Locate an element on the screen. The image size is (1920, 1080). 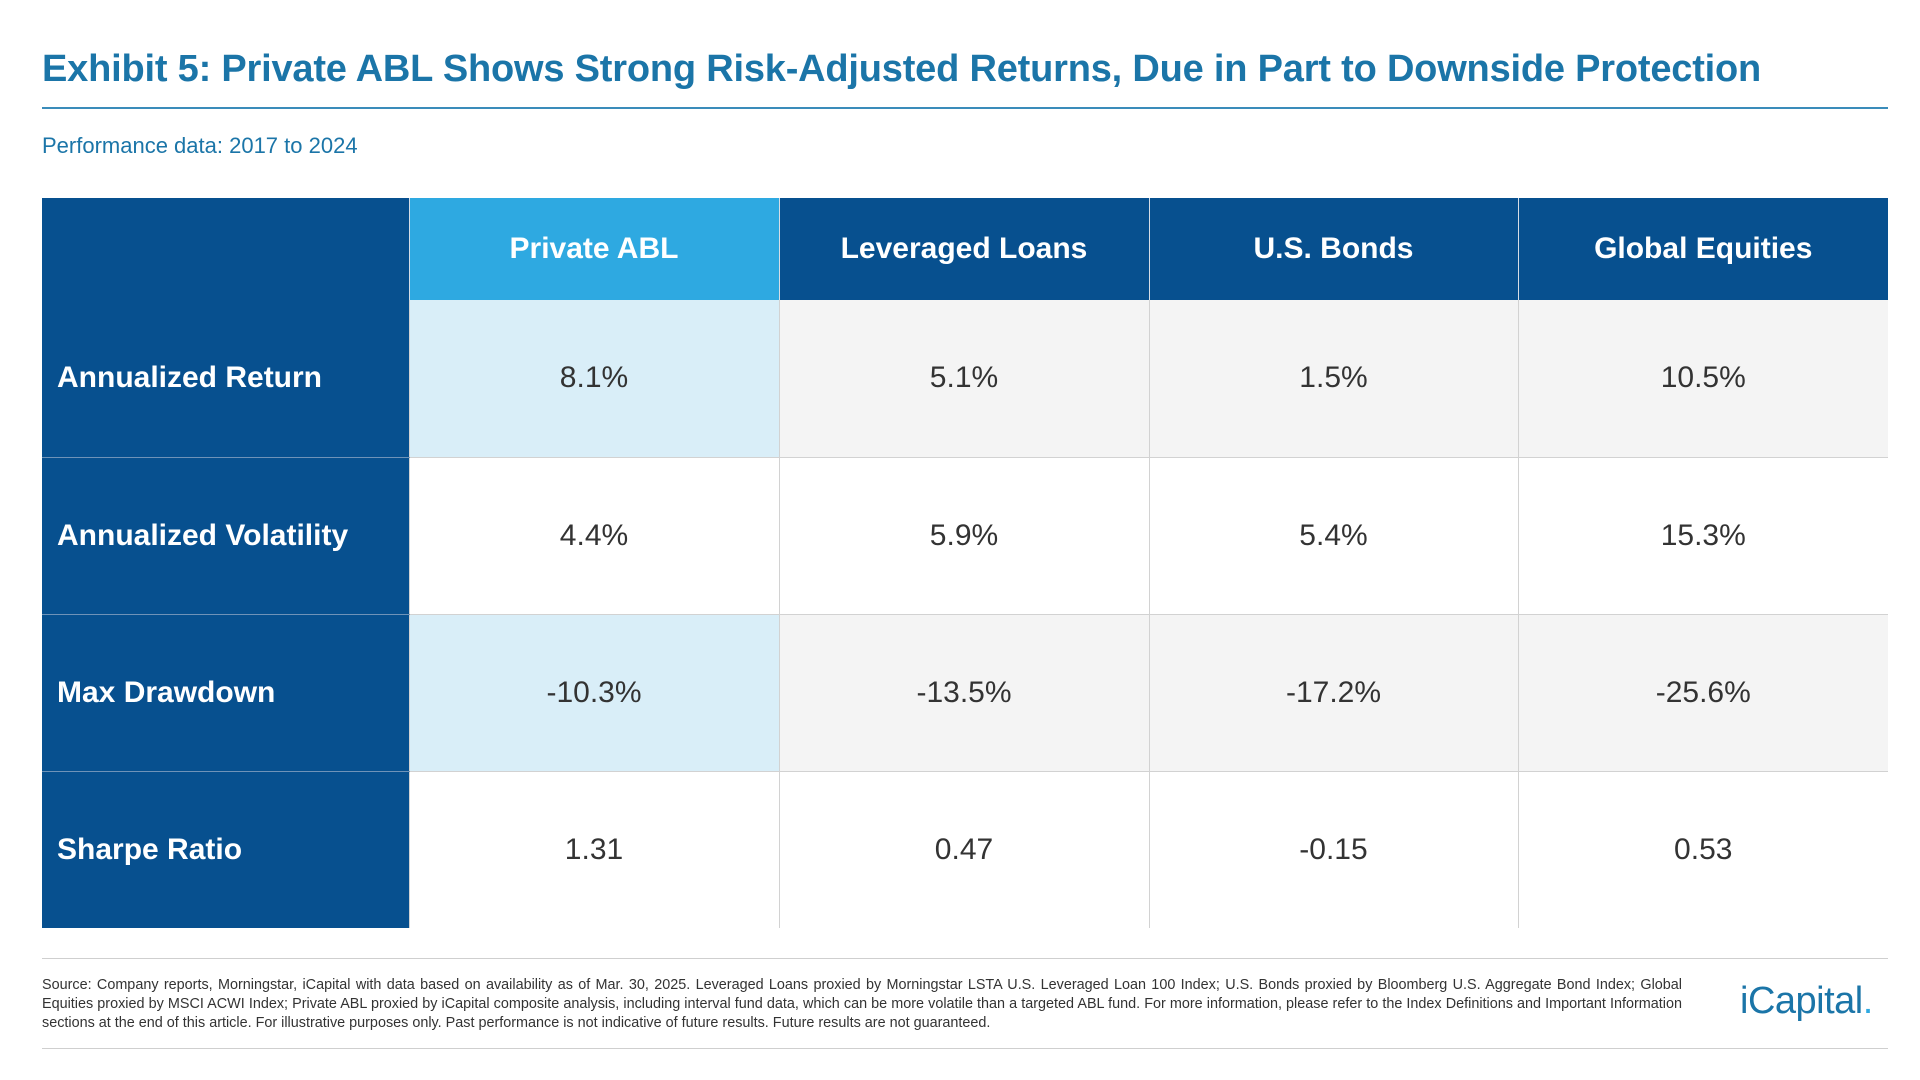
footer-divider-bottom is located at coordinates (965, 1048).